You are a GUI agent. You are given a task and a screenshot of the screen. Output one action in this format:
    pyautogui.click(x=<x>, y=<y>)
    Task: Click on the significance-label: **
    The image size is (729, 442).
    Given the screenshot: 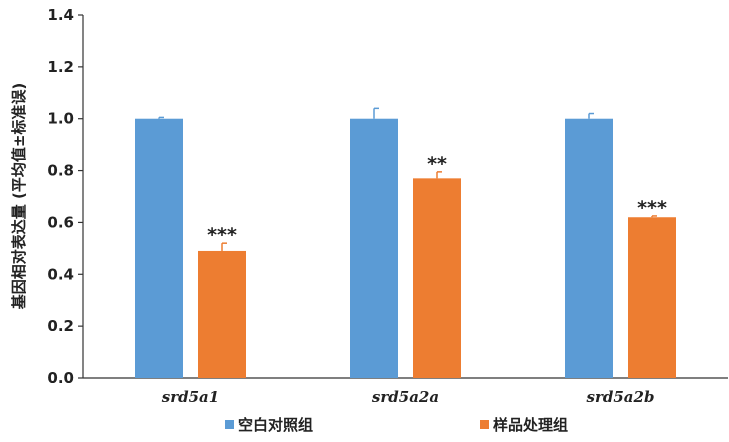 What is the action you would take?
    pyautogui.click(x=437, y=164)
    